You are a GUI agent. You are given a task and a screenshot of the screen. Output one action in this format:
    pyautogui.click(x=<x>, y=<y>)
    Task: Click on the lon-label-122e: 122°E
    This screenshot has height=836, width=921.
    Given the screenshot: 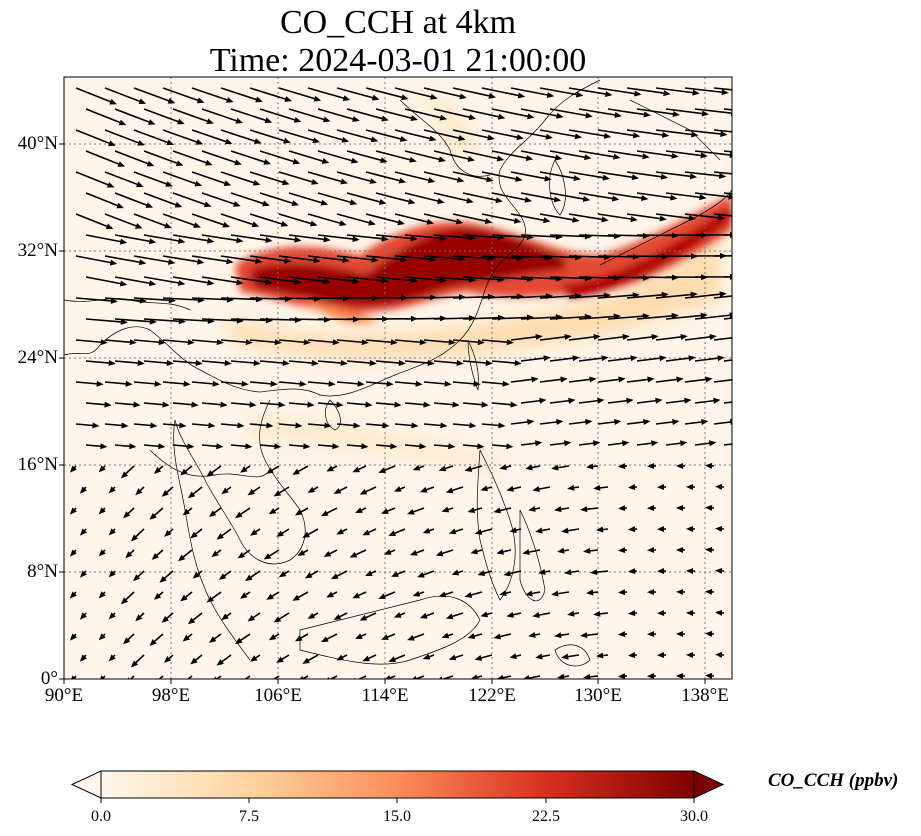 What is the action you would take?
    pyautogui.click(x=492, y=695)
    